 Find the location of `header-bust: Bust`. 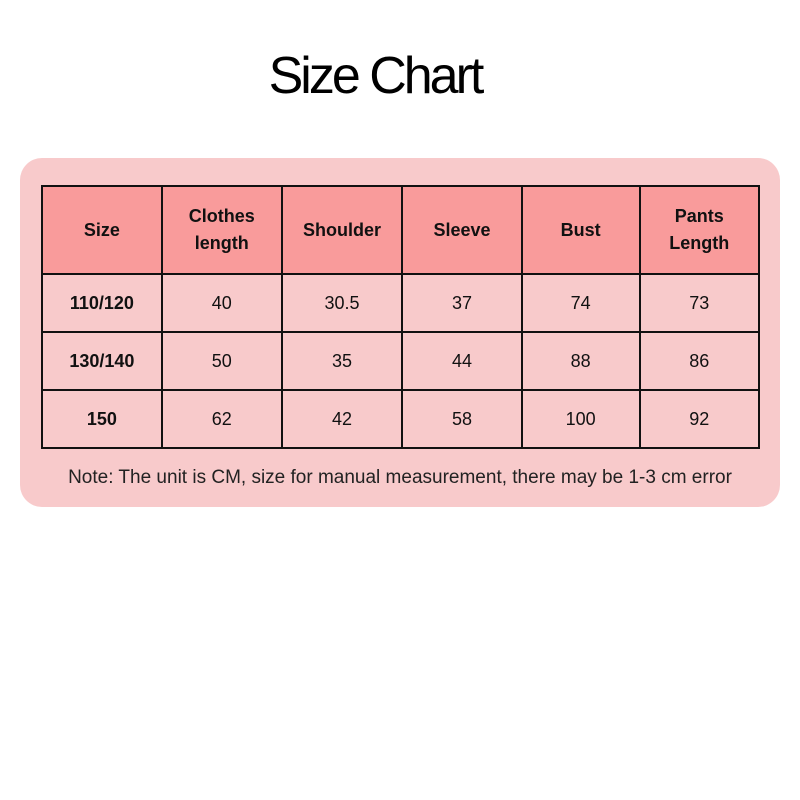

header-bust: Bust is located at coordinates (580, 230).